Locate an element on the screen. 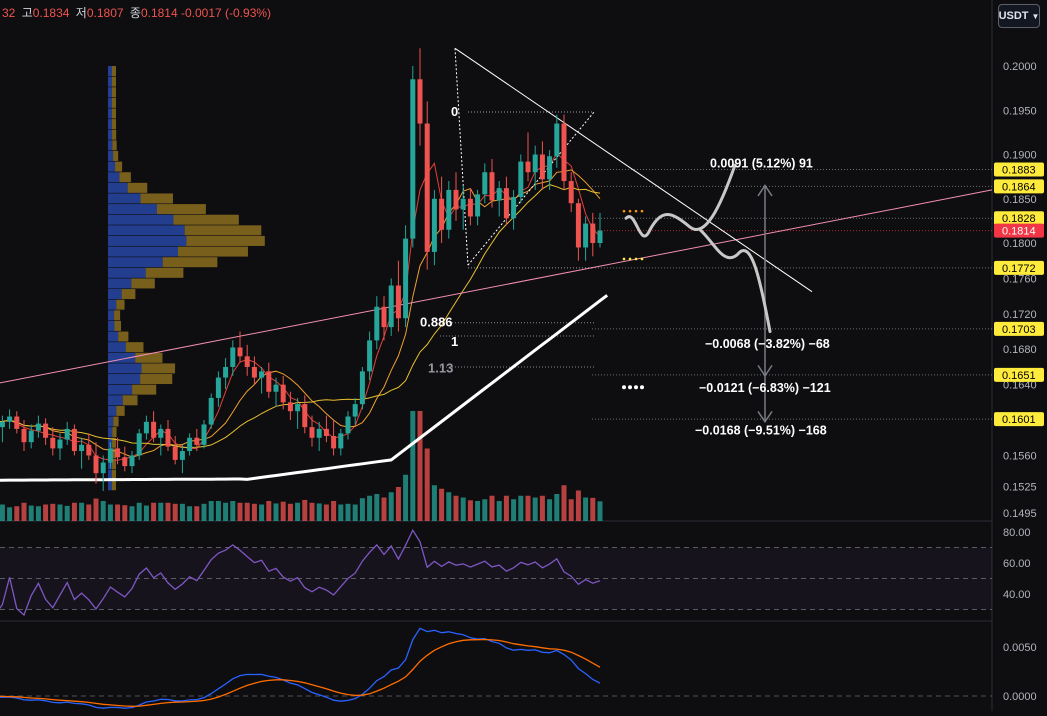 The width and height of the screenshot is (1047, 716). fib-connector is located at coordinates (461, 157).